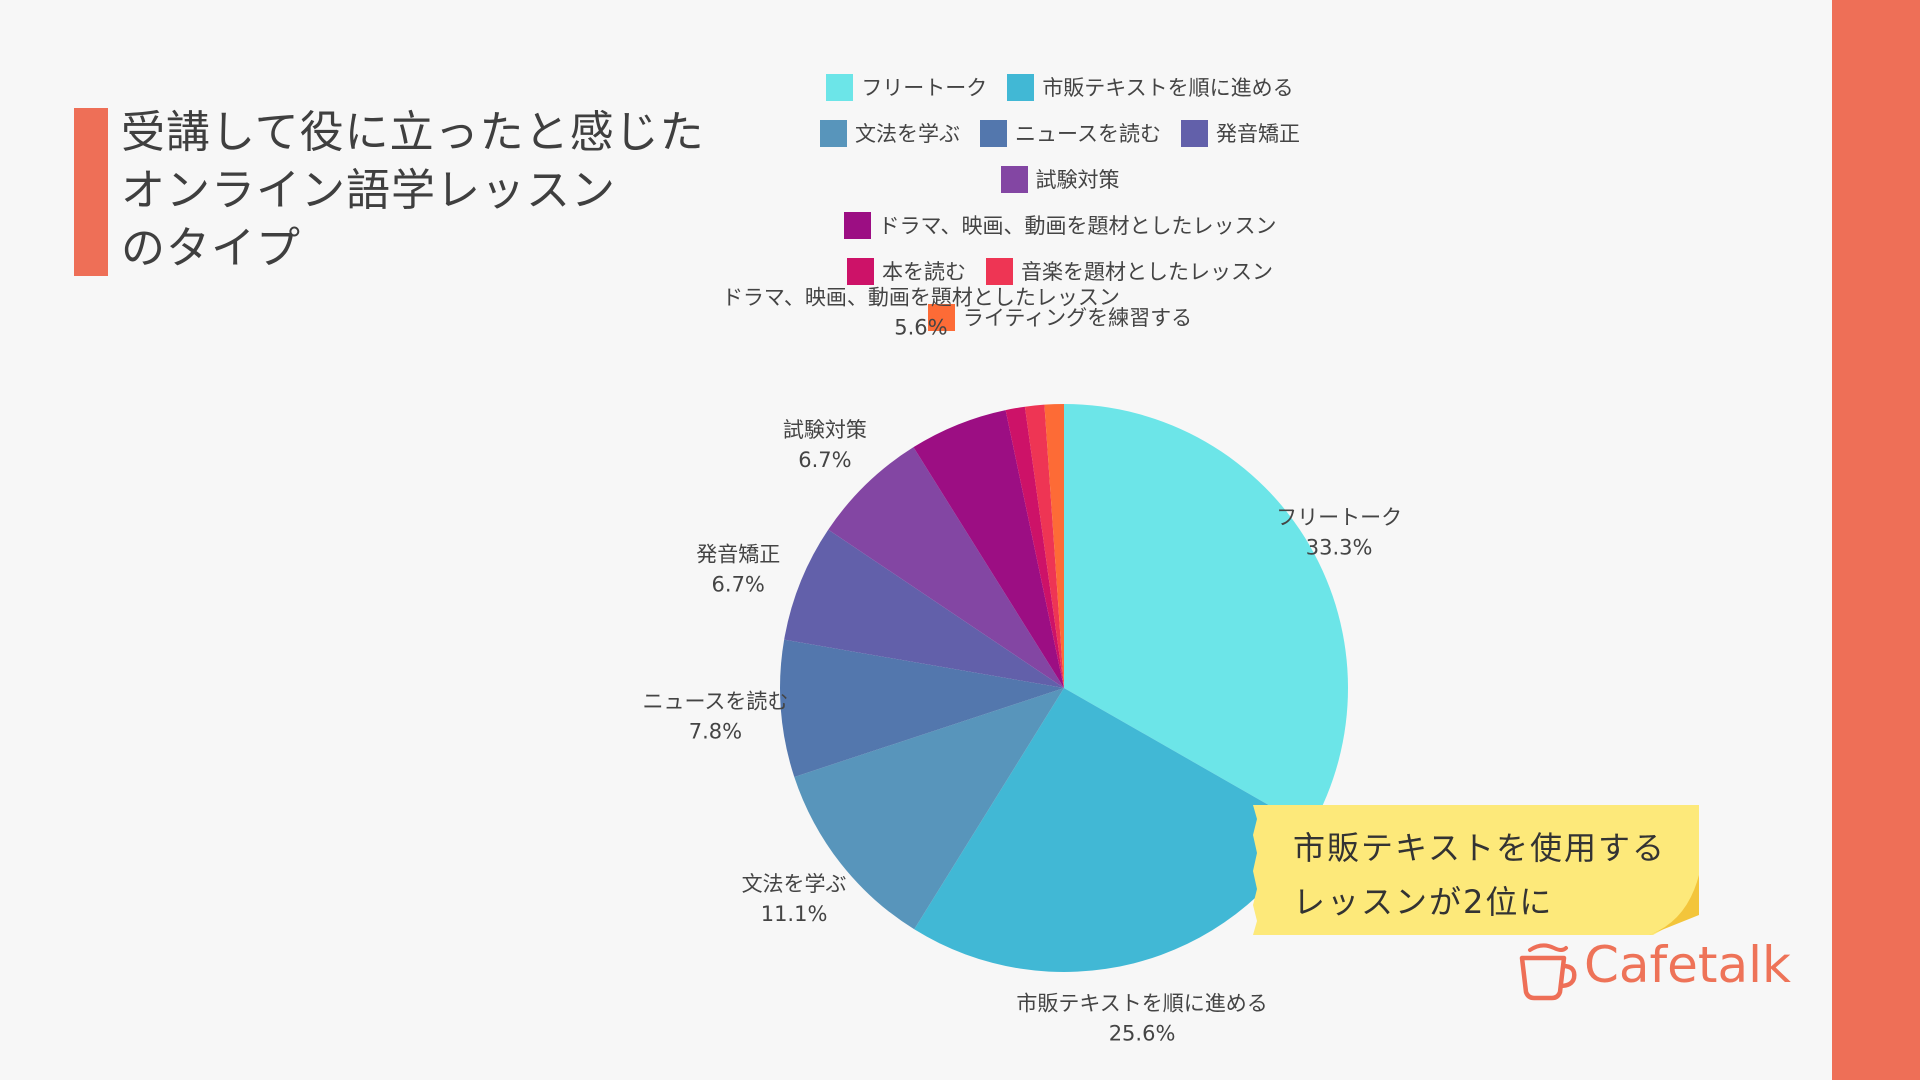 This screenshot has height=1080, width=1920. I want to click on title-line-2: オンライン語学レッスン, so click(368, 190).